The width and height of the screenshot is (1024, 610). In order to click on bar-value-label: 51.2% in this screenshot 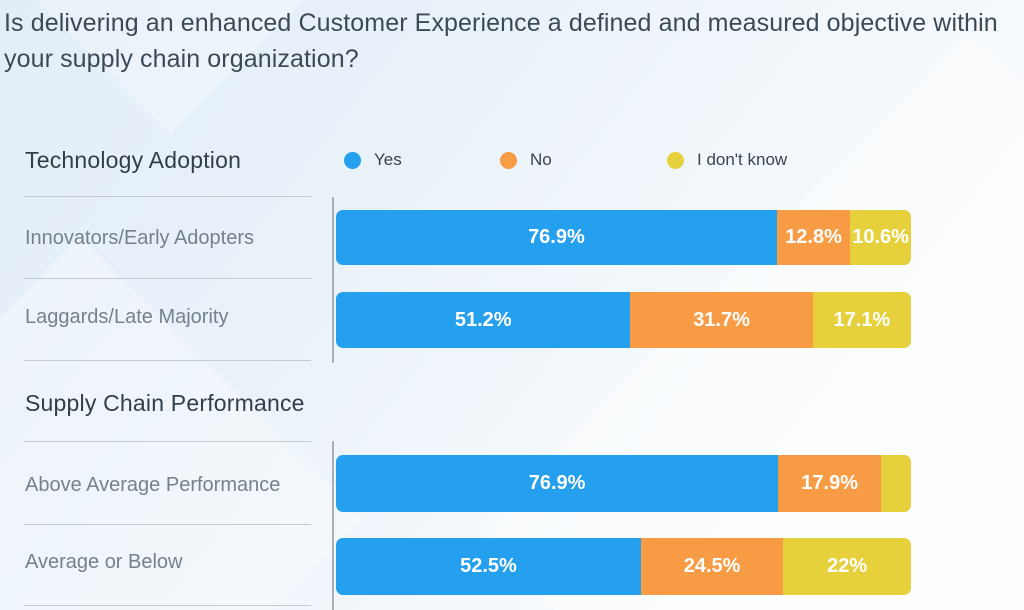, I will do `click(483, 319)`.